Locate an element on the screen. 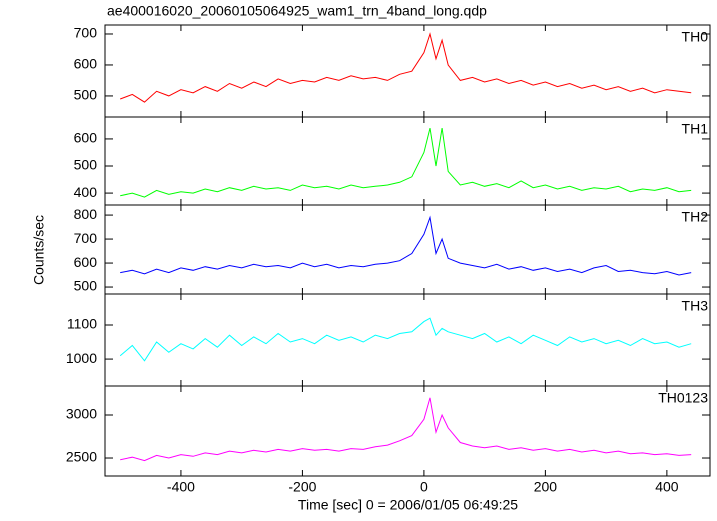 The height and width of the screenshot is (521, 717). y-tick-label: 1000 is located at coordinates (81, 358).